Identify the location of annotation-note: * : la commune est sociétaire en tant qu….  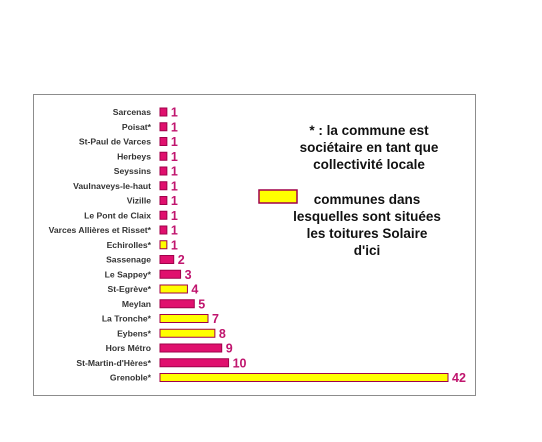
(369, 147).